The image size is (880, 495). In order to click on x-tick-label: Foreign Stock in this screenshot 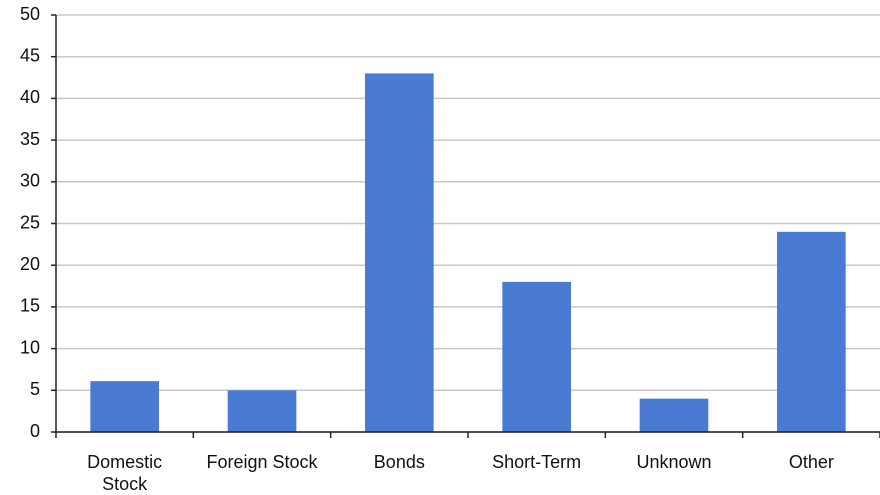, I will do `click(262, 462)`.